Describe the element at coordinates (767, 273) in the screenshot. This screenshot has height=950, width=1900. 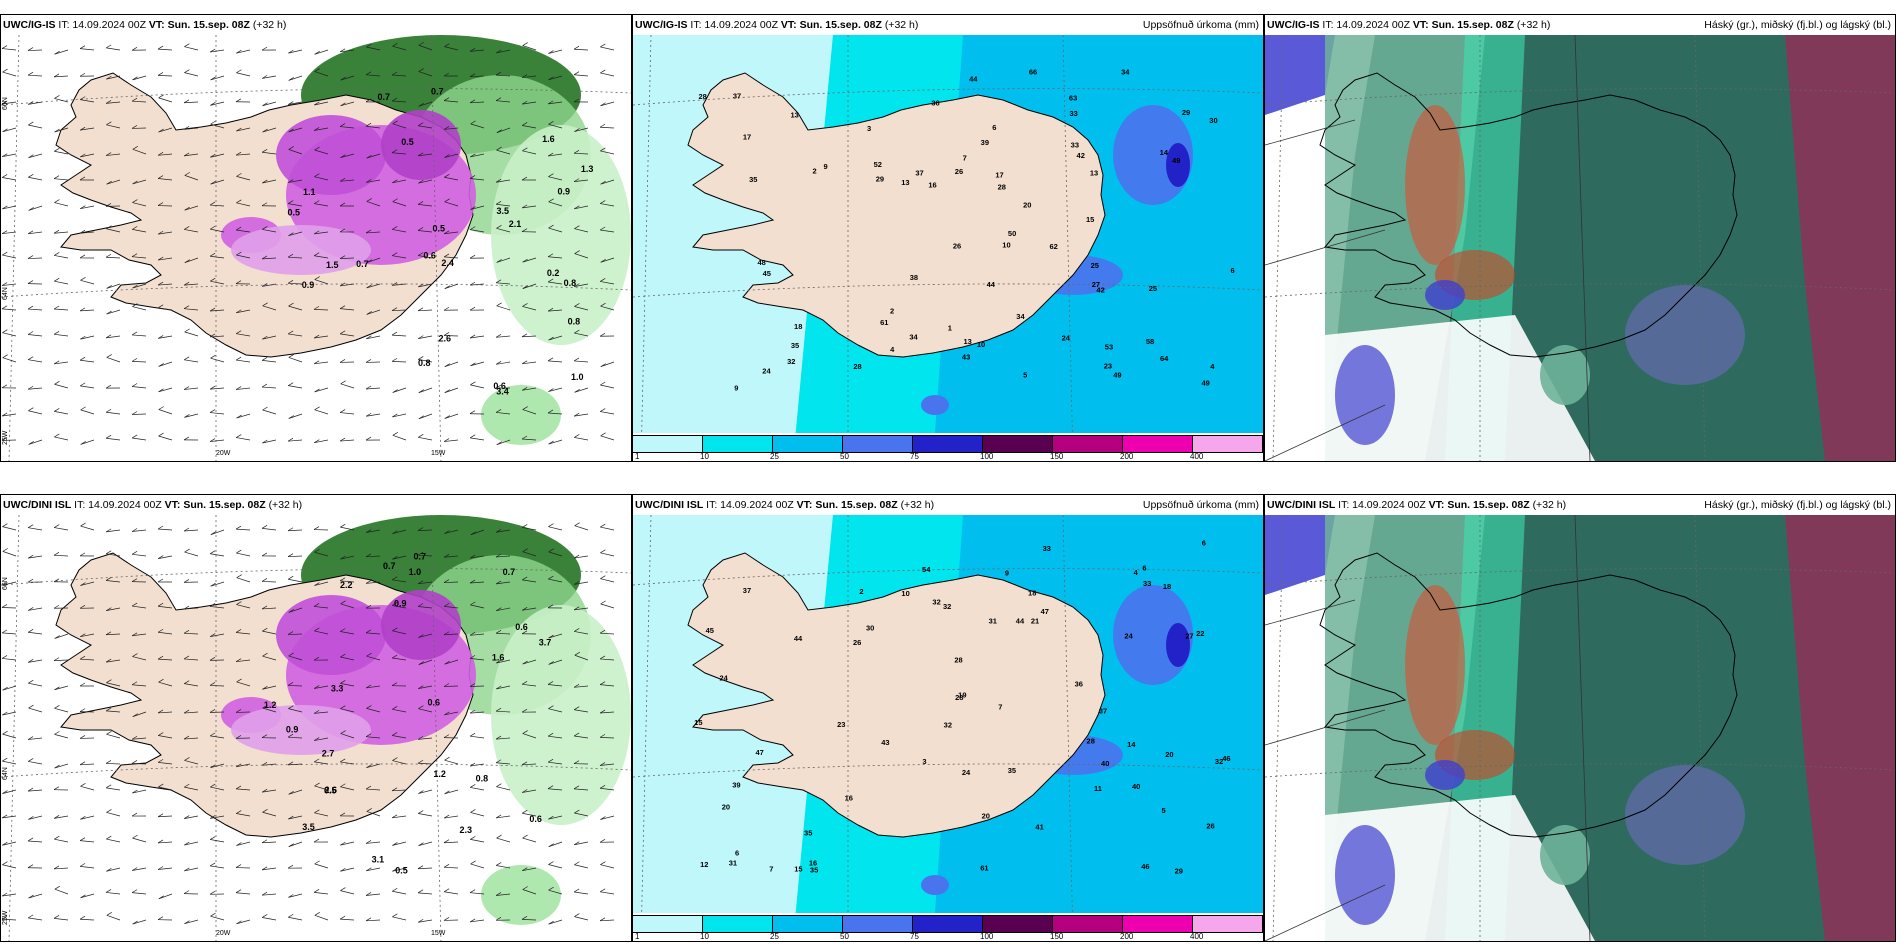
I see `precip-value-label: 45` at that location.